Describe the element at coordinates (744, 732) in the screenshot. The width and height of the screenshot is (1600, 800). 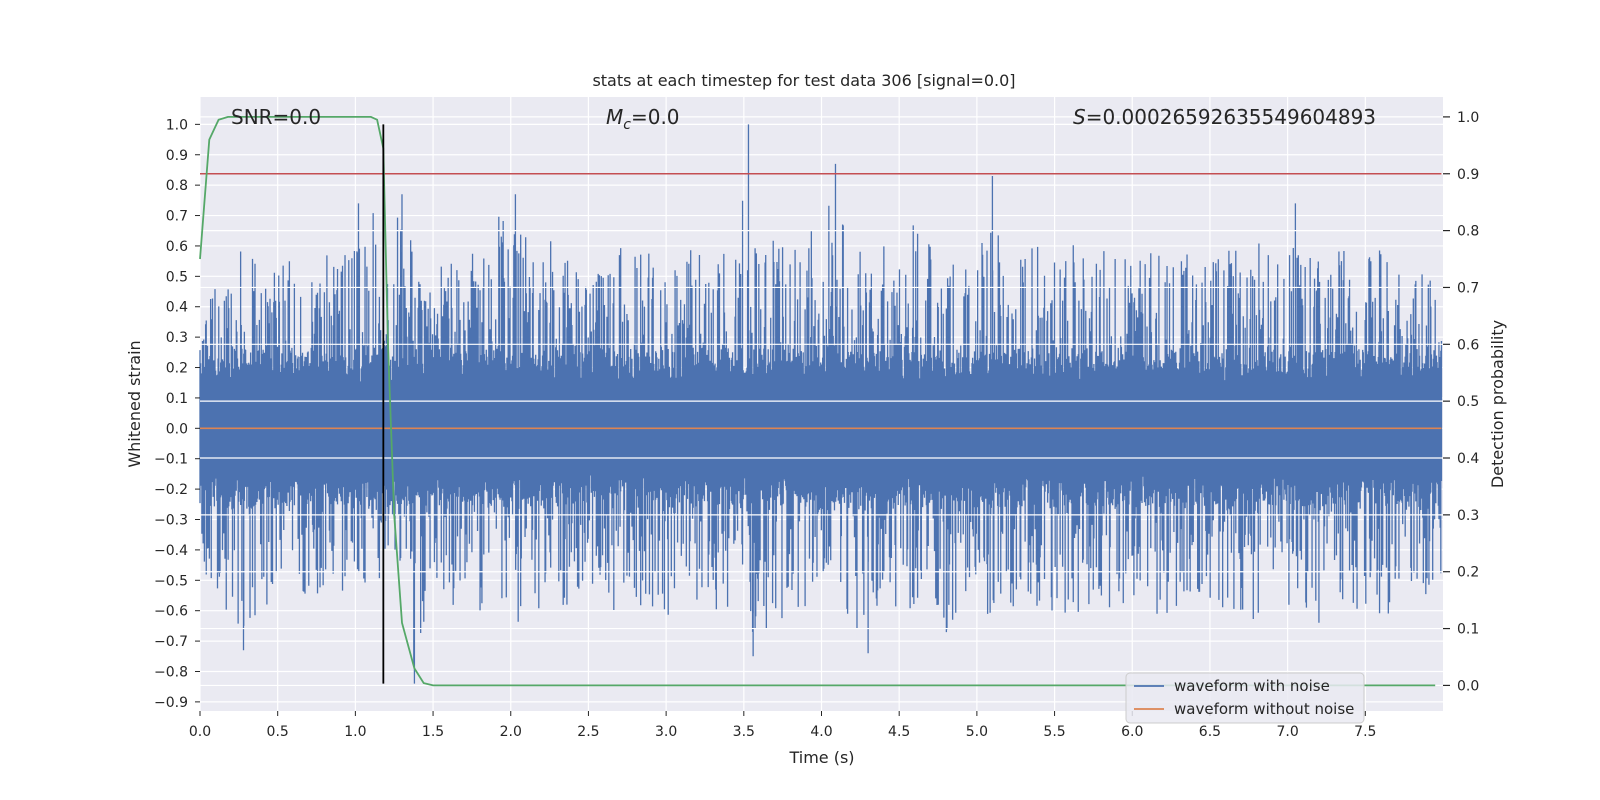
I see `x-tick-label: 3.5` at that location.